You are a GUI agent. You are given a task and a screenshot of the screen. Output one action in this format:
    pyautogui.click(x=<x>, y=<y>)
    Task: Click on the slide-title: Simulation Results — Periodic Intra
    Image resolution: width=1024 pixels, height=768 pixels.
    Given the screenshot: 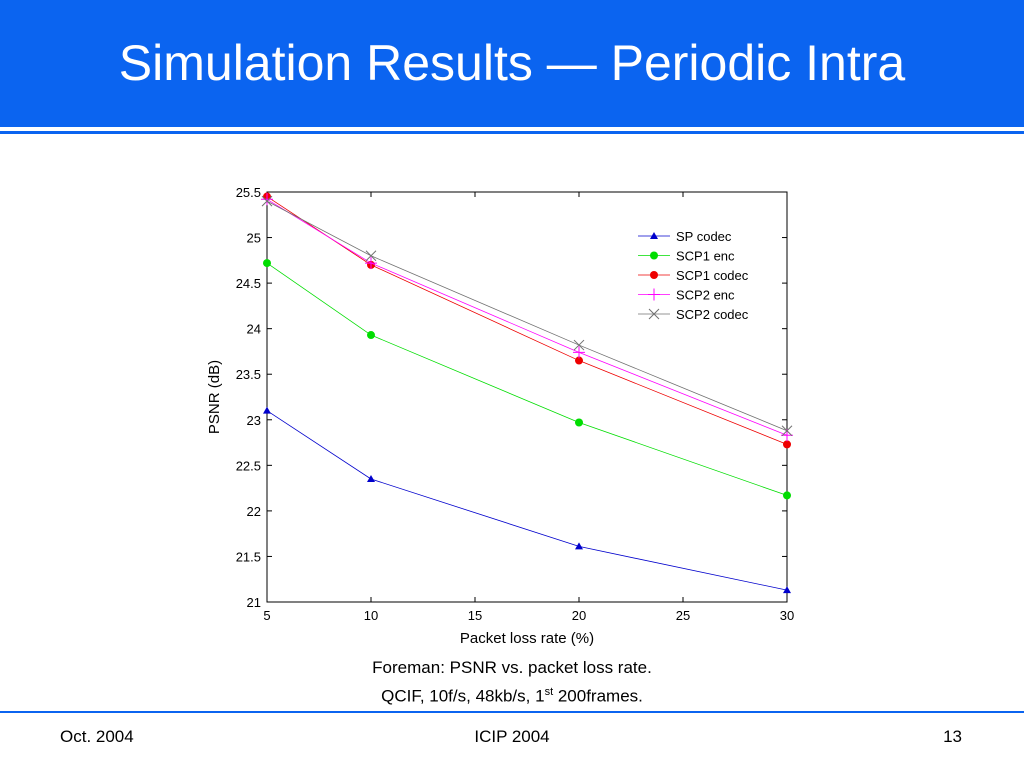 What is the action you would take?
    pyautogui.click(x=512, y=63)
    